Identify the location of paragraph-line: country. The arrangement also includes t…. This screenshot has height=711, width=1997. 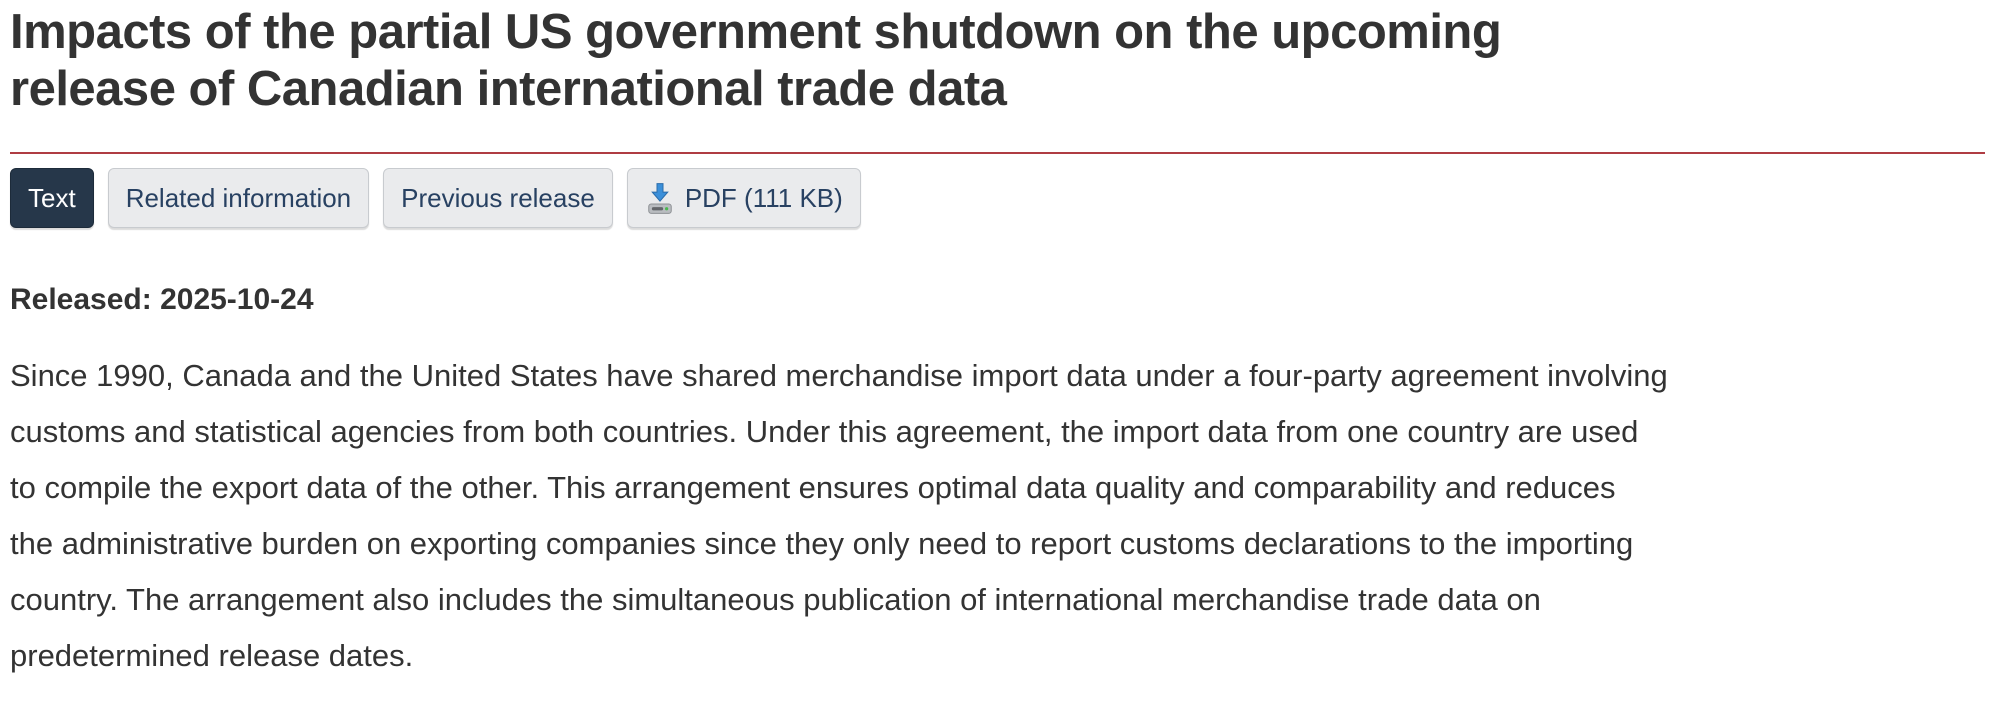
(775, 599).